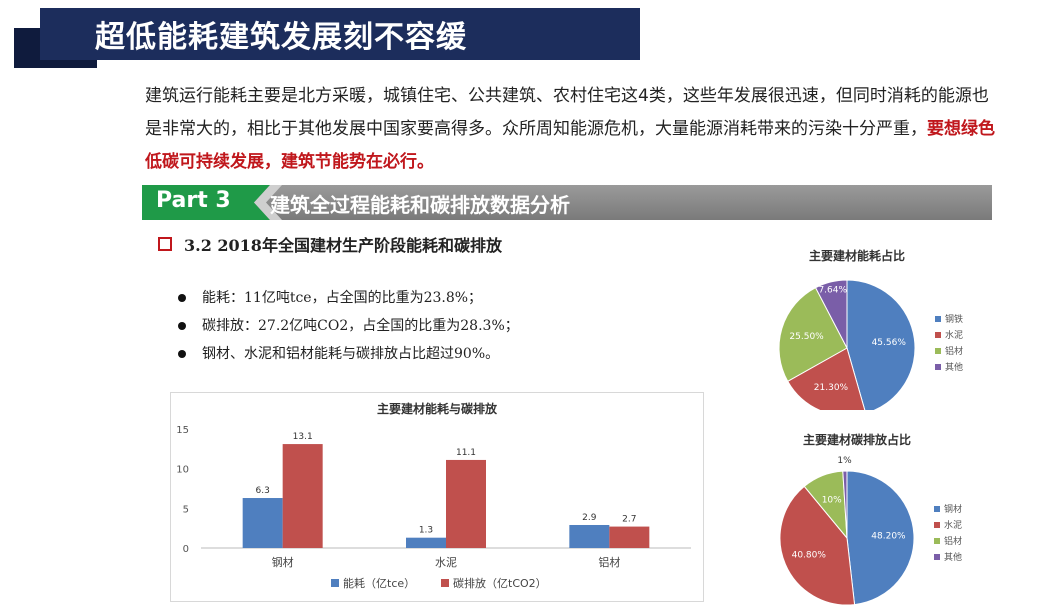  Describe the element at coordinates (589, 518) in the screenshot. I see `bar-value-label: 2.9` at that location.